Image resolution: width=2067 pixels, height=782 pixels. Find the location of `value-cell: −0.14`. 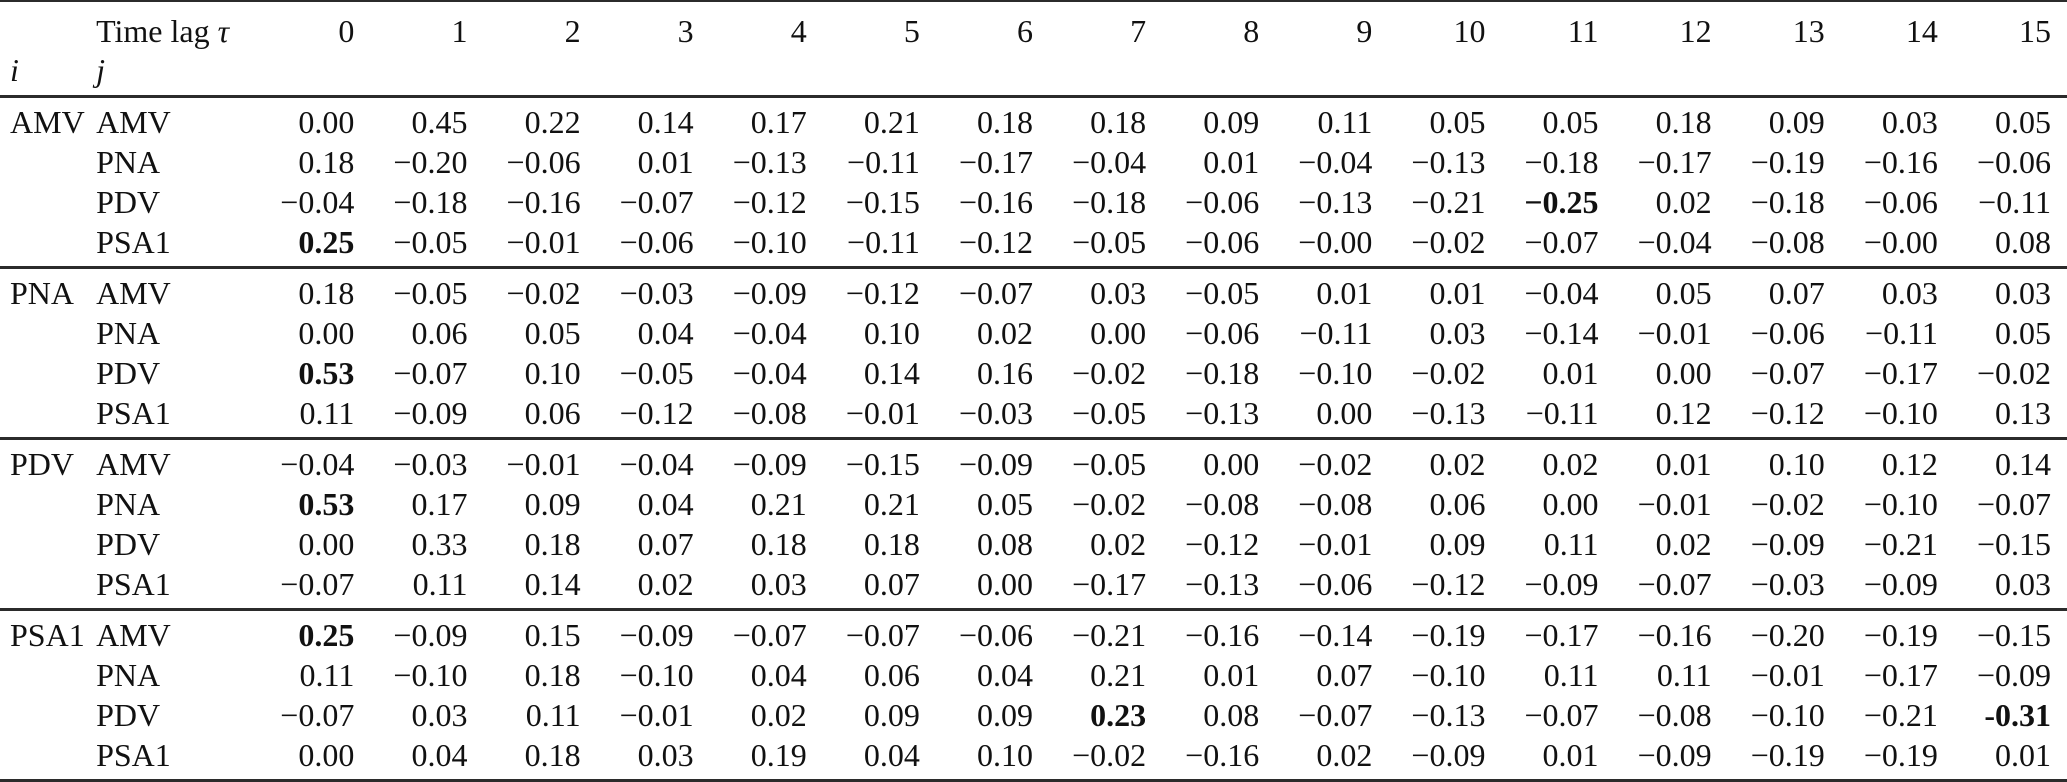

value-cell: −0.14 is located at coordinates (1335, 635).